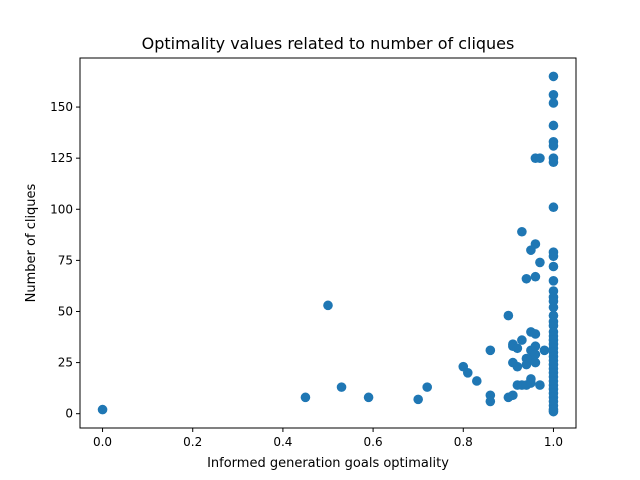 Image resolution: width=640 pixels, height=480 pixels. What do you see at coordinates (192, 442) in the screenshot?
I see `x-tick-label: 0.2` at bounding box center [192, 442].